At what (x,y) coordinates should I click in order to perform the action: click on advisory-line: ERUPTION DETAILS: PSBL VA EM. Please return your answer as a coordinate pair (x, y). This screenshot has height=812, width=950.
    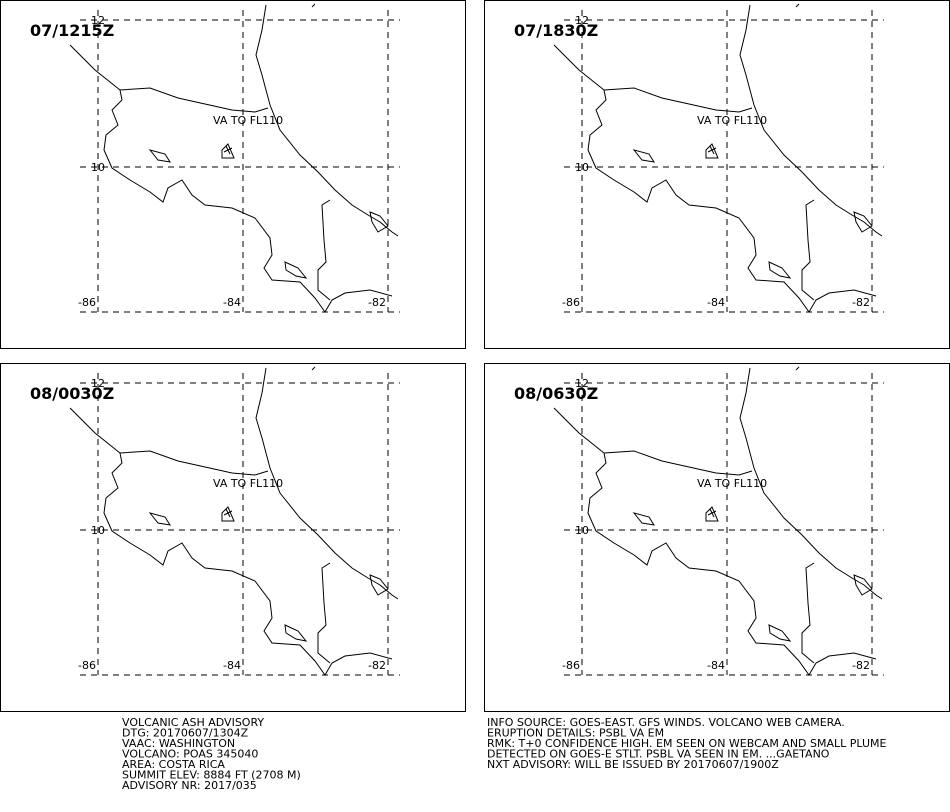
    Looking at the image, I should click on (575, 733).